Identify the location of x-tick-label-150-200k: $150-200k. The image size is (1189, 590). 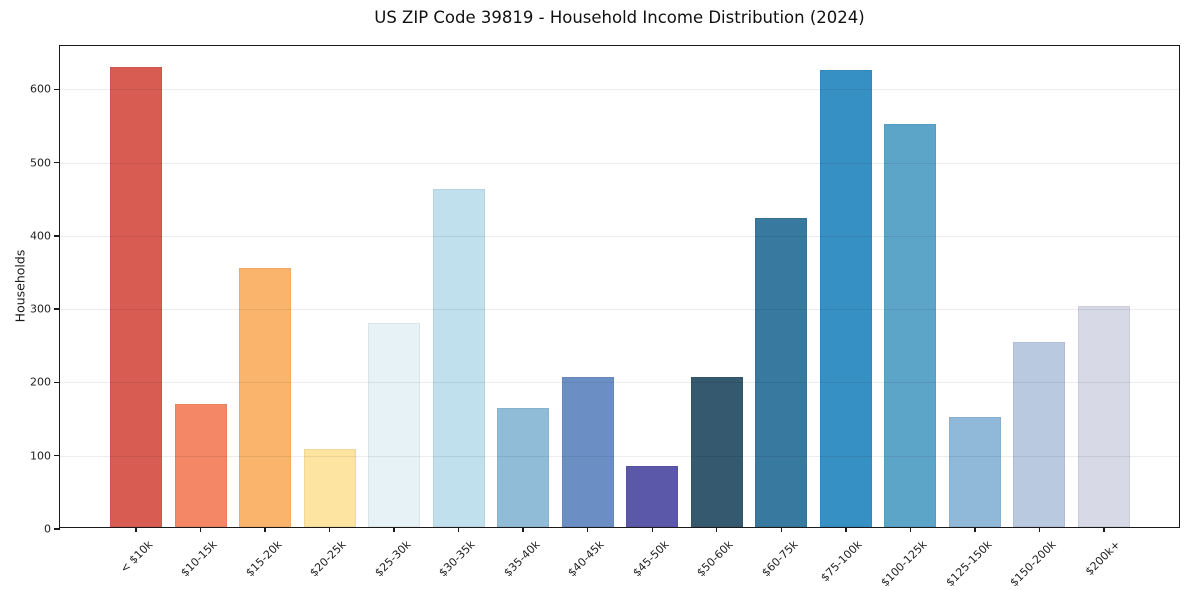
(1033, 564).